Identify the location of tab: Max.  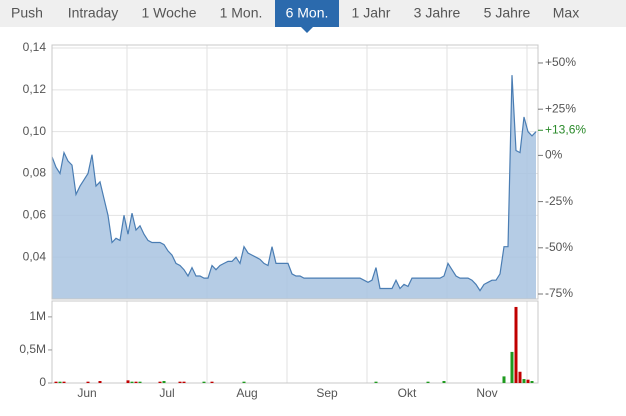
(566, 13).